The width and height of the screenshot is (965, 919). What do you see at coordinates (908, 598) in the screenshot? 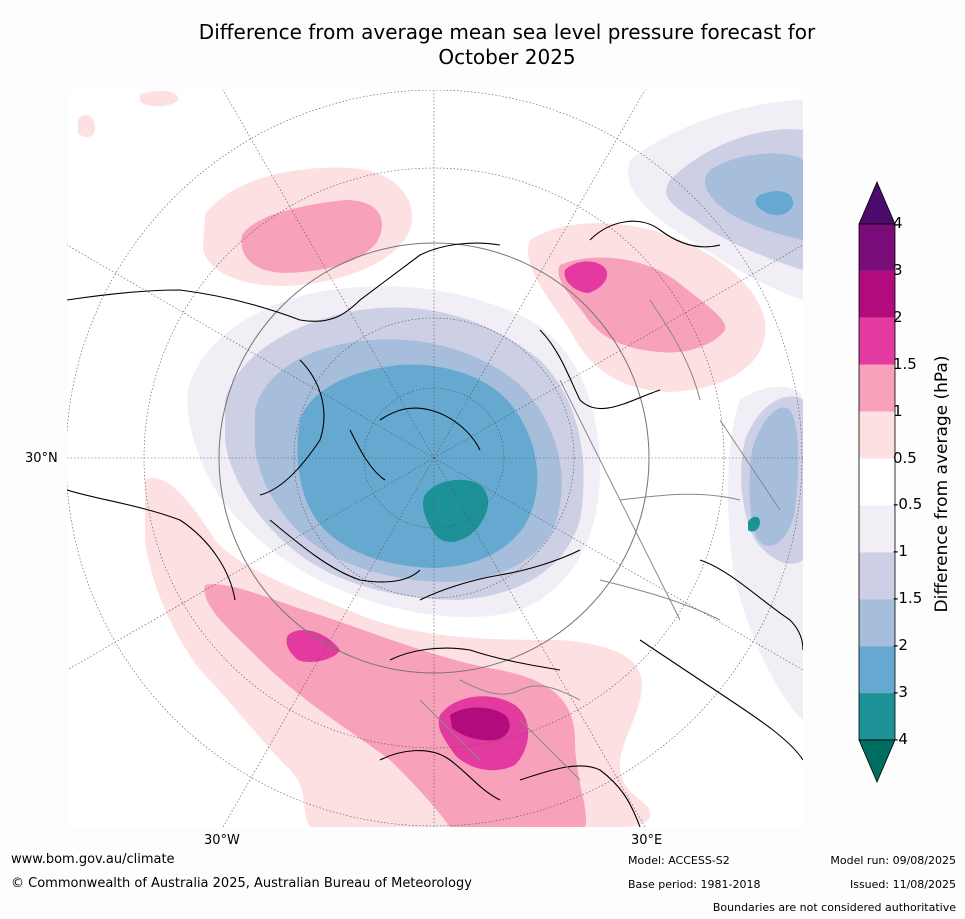
I see `colorbar-tick-label: -1.5` at bounding box center [908, 598].